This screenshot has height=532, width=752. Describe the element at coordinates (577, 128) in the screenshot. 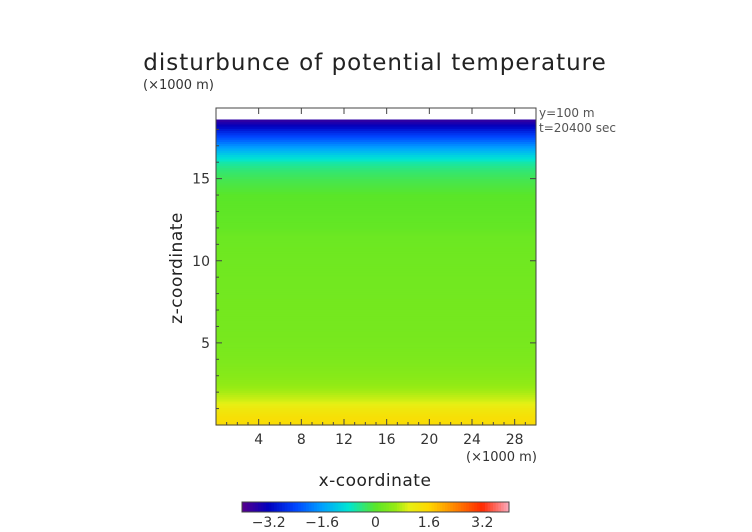

I see `annotation-time: t=20400 sec` at that location.